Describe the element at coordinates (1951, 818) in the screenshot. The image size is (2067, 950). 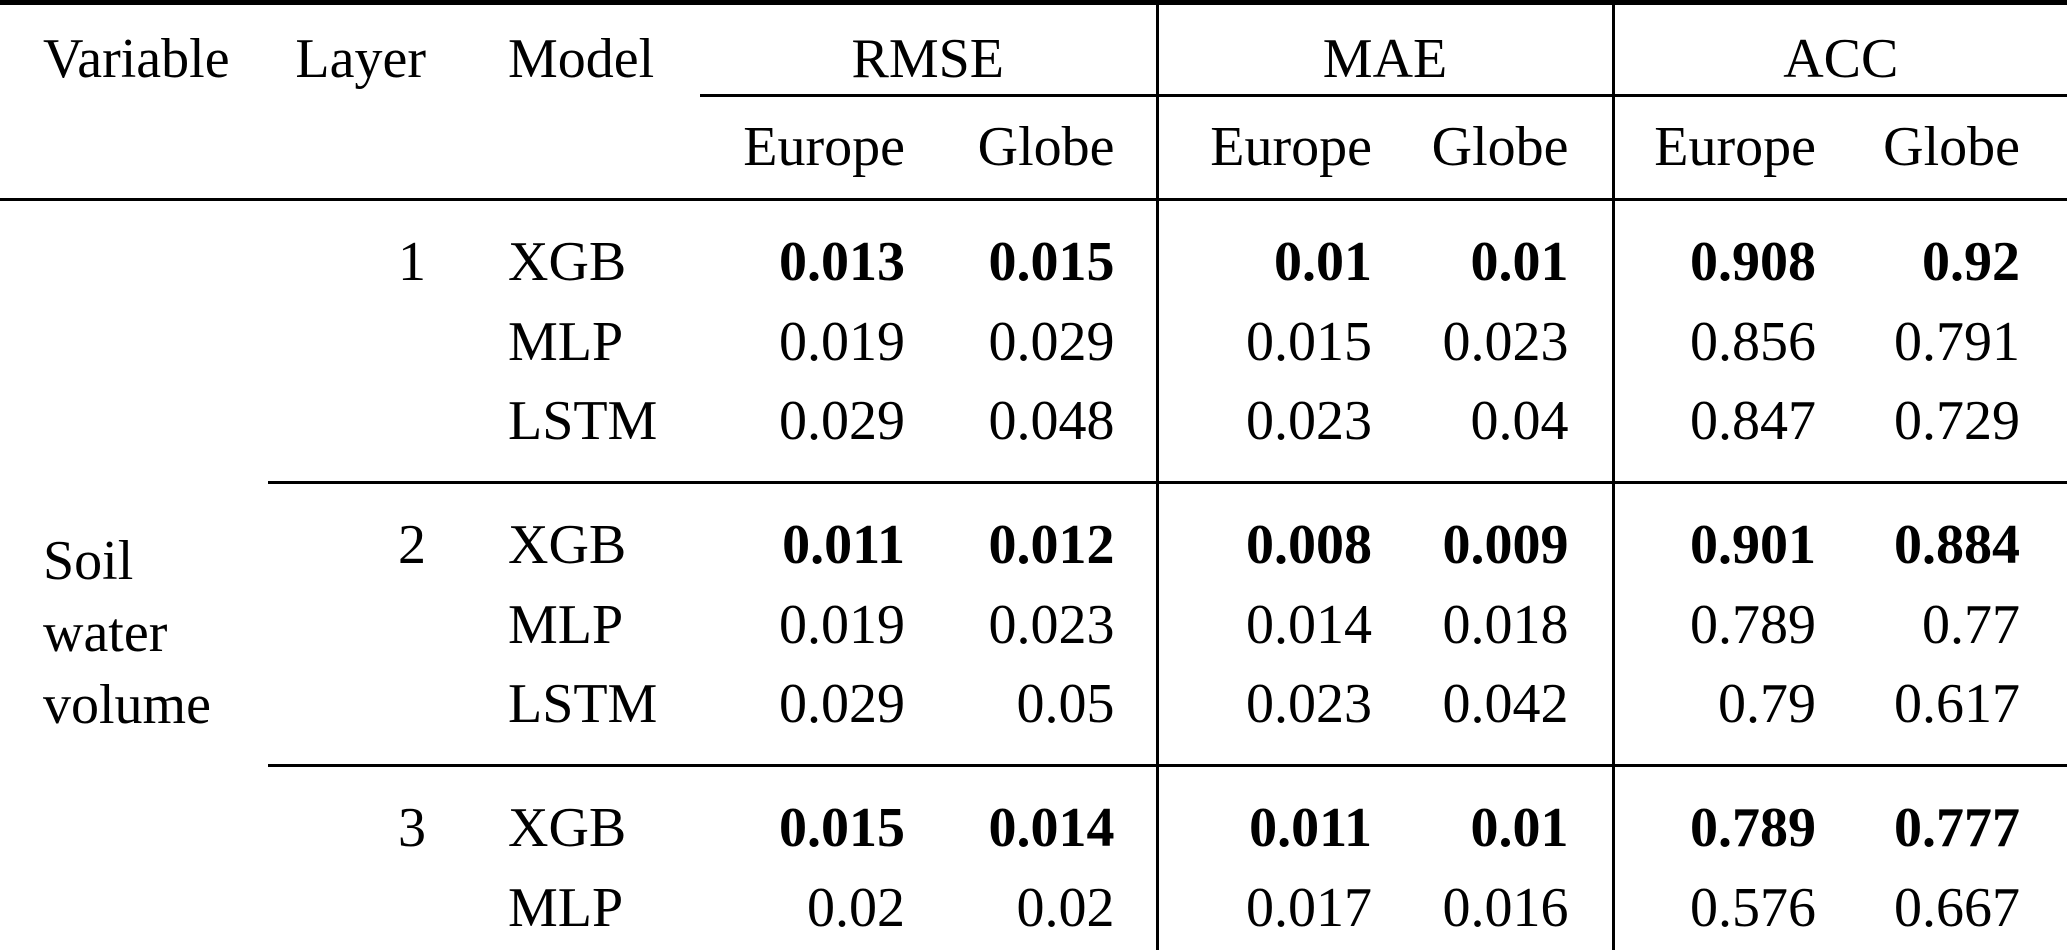
I see `metric-value: 0.777` at that location.